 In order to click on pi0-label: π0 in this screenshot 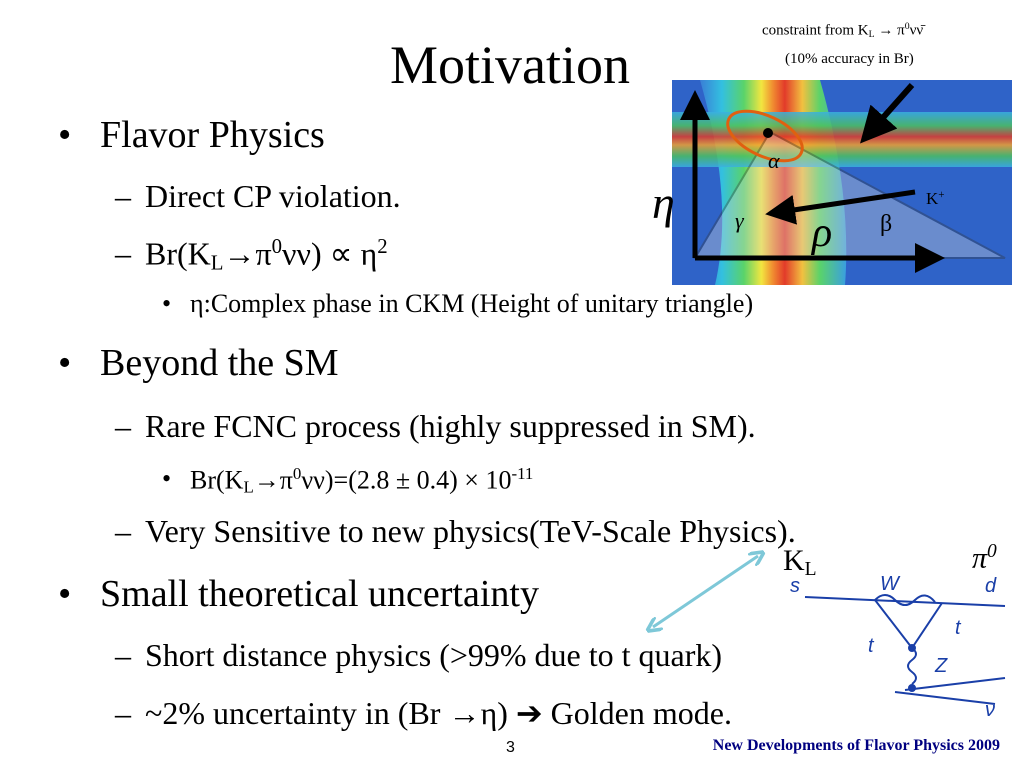, I will do `click(984, 558)`.